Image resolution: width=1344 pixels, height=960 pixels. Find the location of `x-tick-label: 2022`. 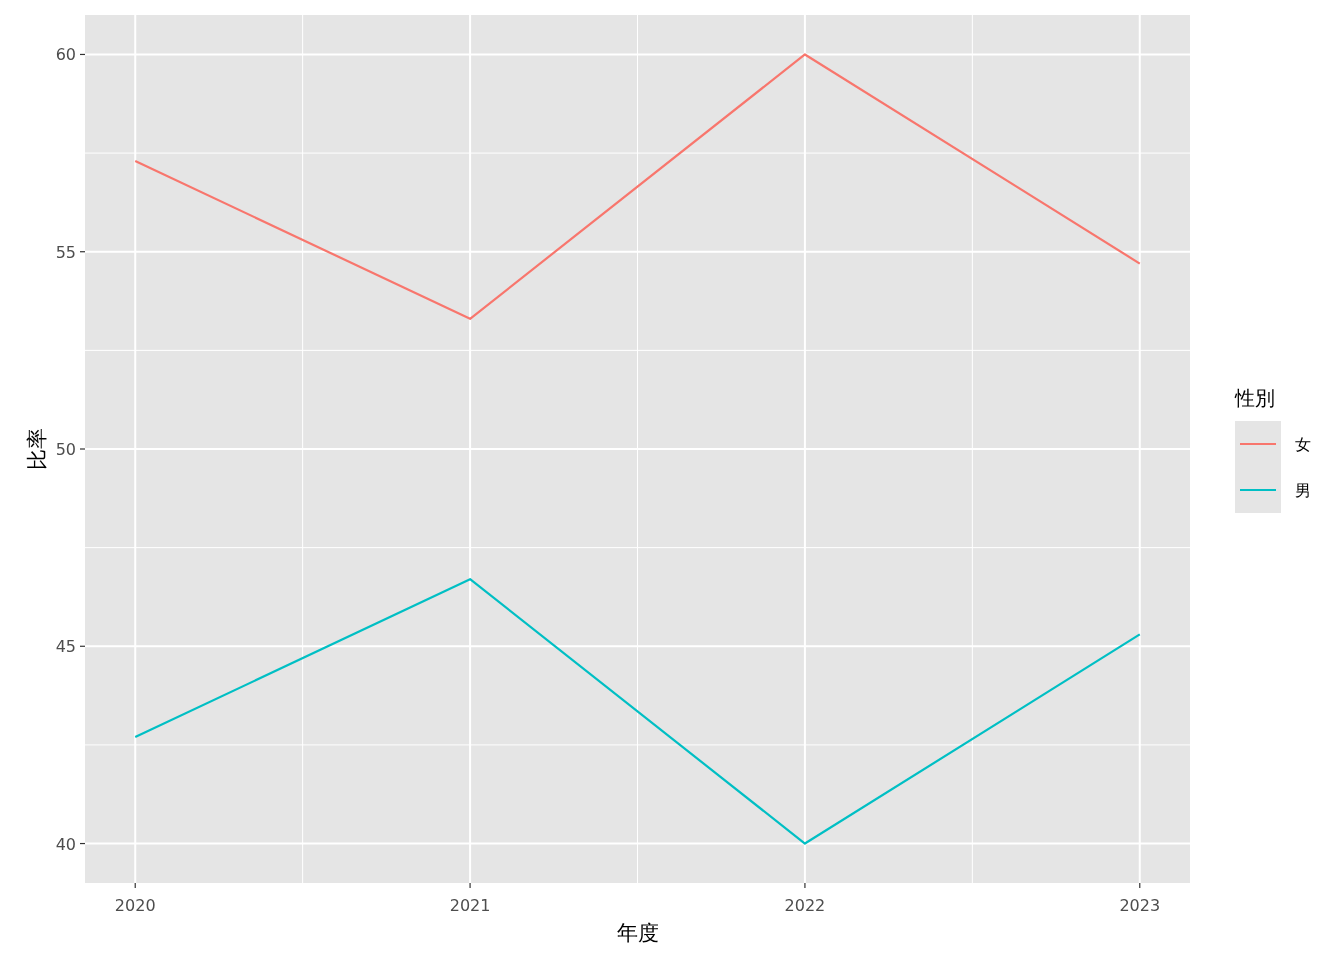

x-tick-label: 2022 is located at coordinates (805, 905).